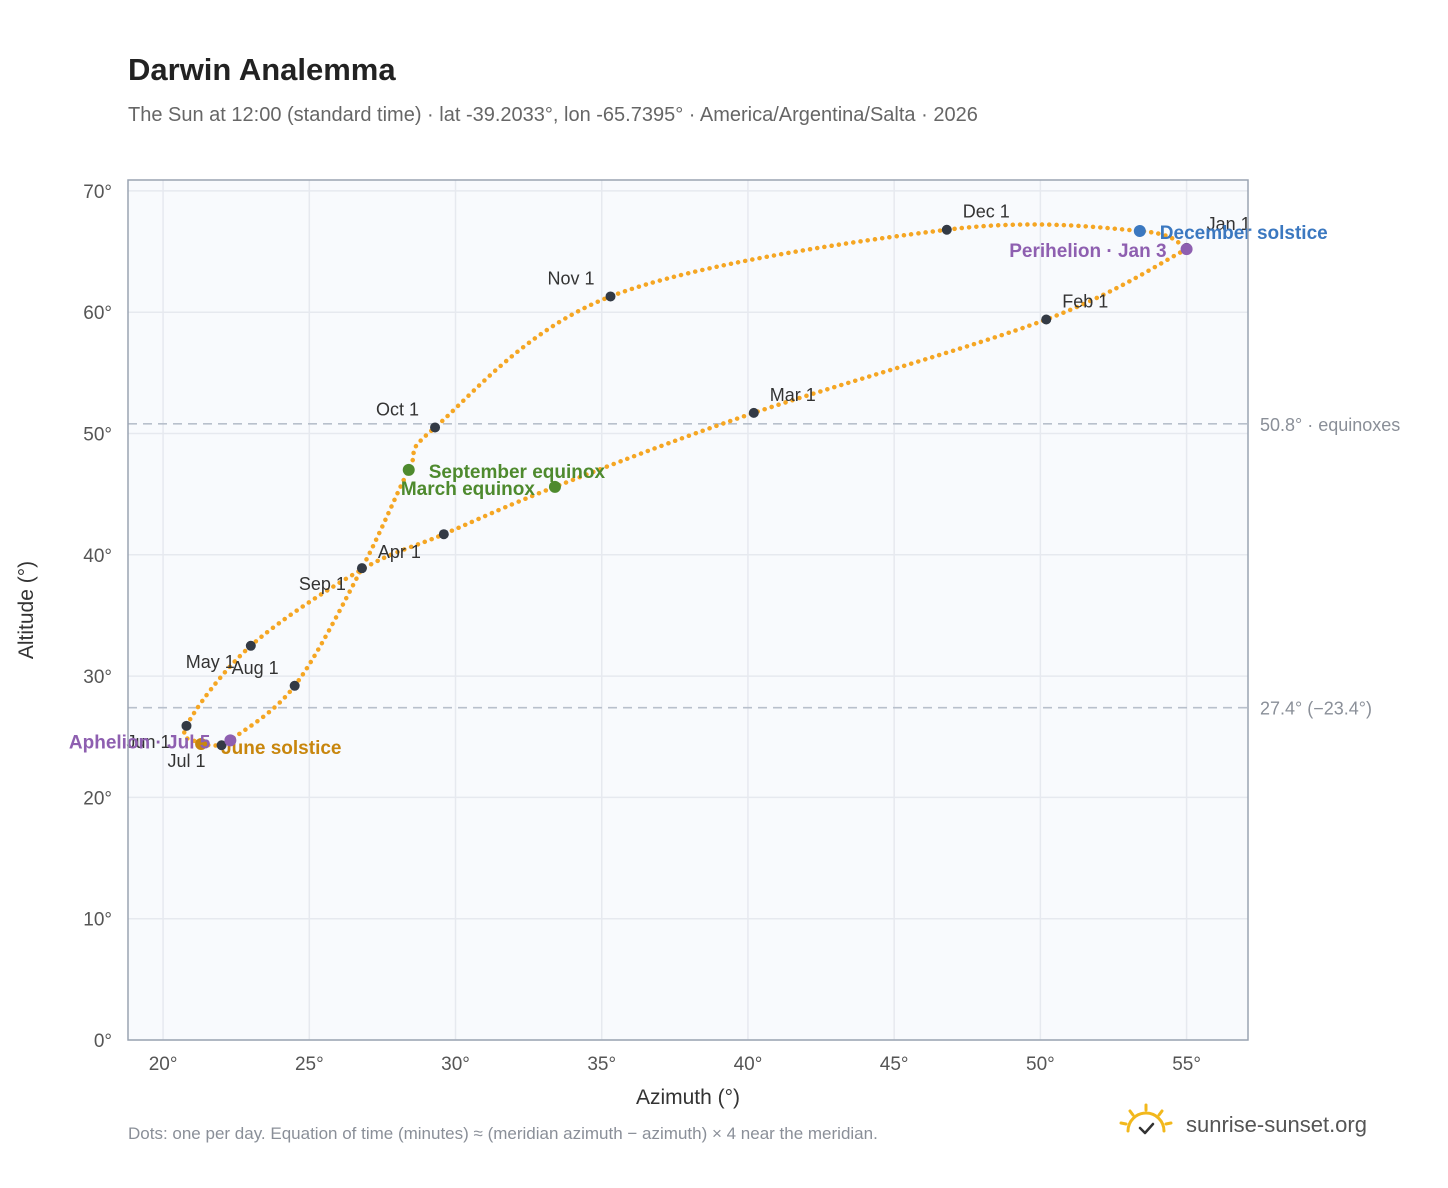 The image size is (1448, 1188). Describe the element at coordinates (1085, 301) in the screenshot. I see `month-label: Feb 1` at that location.